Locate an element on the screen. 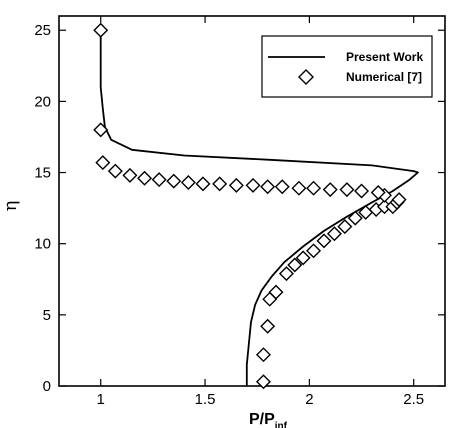 This screenshot has width=454, height=428. legend-diamond-swatch is located at coordinates (306, 77).